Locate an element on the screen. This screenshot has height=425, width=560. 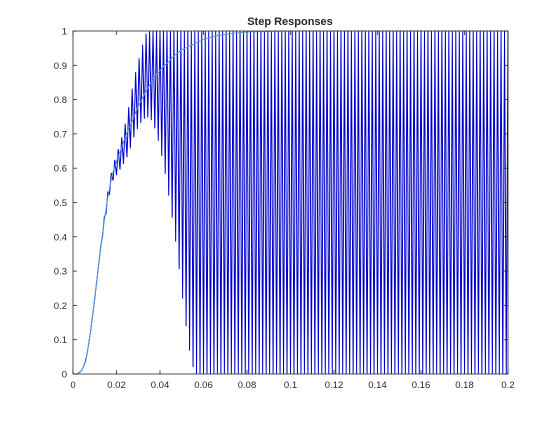
x-tick-label: 0.06 is located at coordinates (203, 385).